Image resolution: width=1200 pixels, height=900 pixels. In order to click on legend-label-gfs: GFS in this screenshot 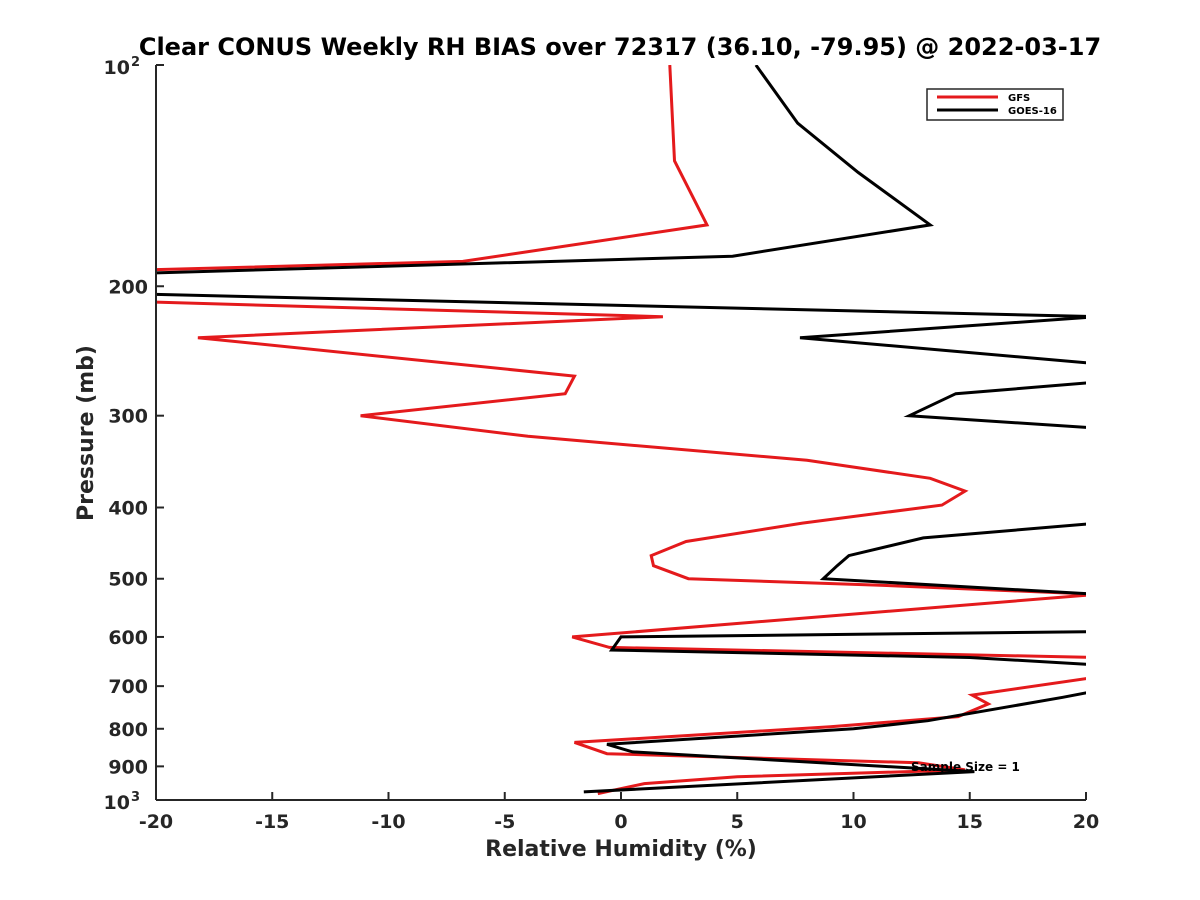, I will do `click(1019, 98)`.